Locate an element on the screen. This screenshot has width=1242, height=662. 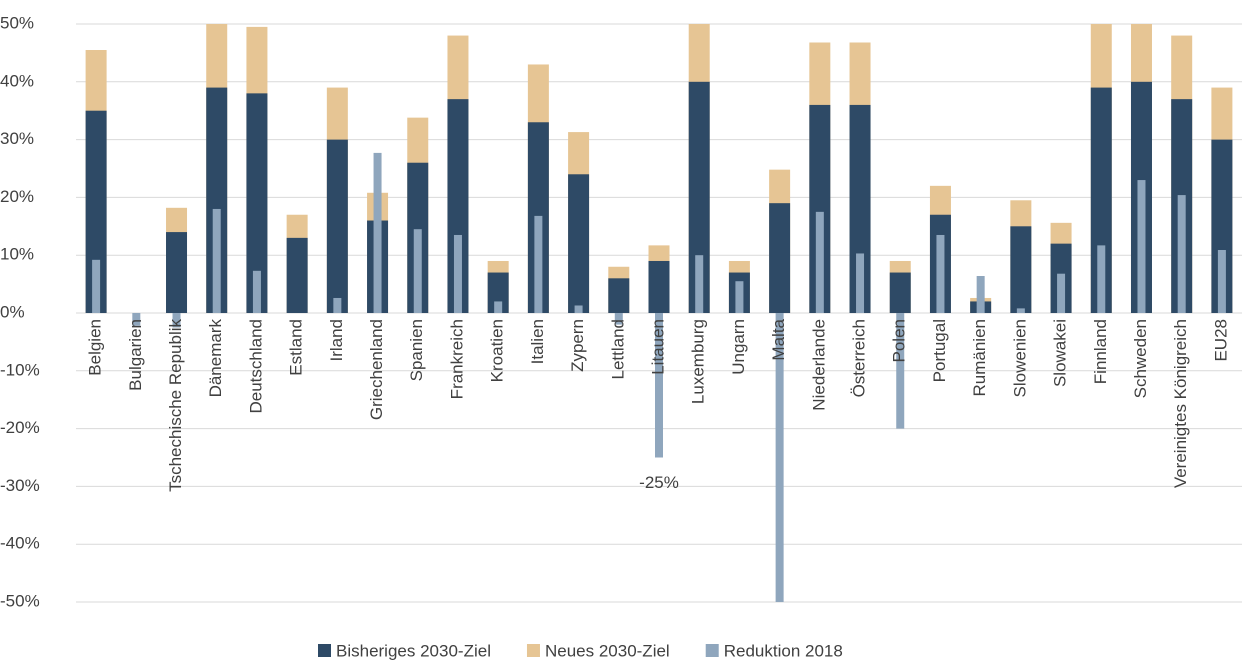
x-tick-label: Litauen is located at coordinates (657, 347).